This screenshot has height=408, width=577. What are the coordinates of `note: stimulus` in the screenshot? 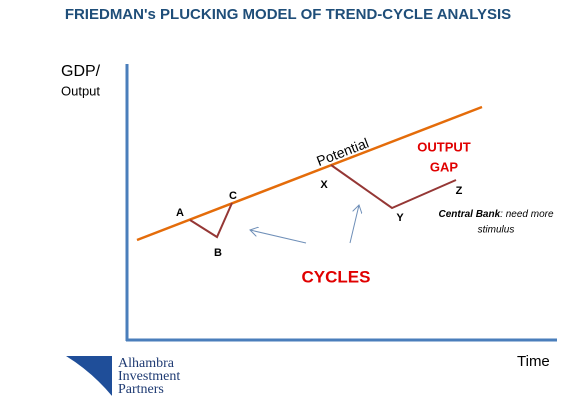 It's located at (496, 230).